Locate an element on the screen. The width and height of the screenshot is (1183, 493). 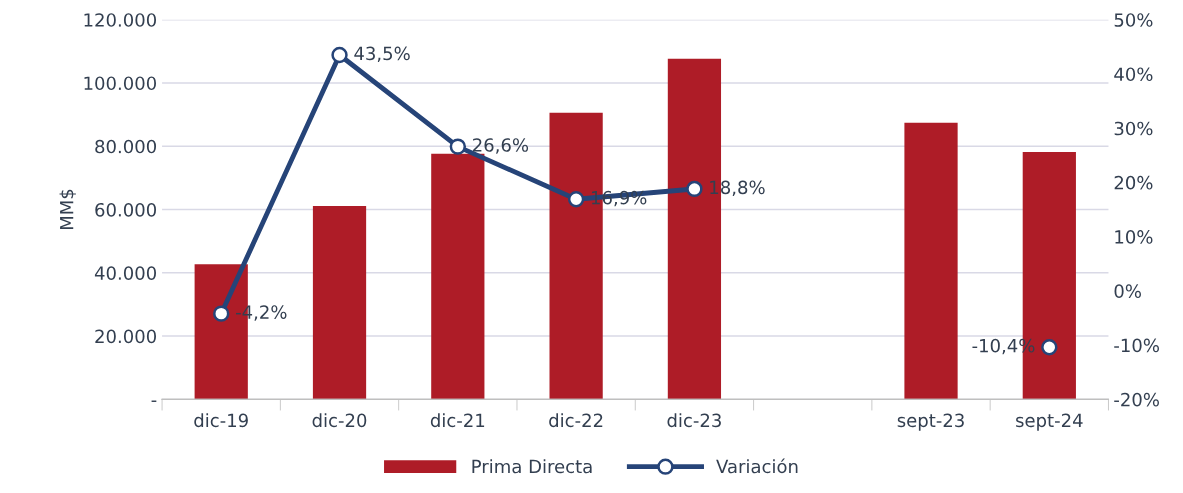
x-tick-label: dic-22 is located at coordinates (576, 420).